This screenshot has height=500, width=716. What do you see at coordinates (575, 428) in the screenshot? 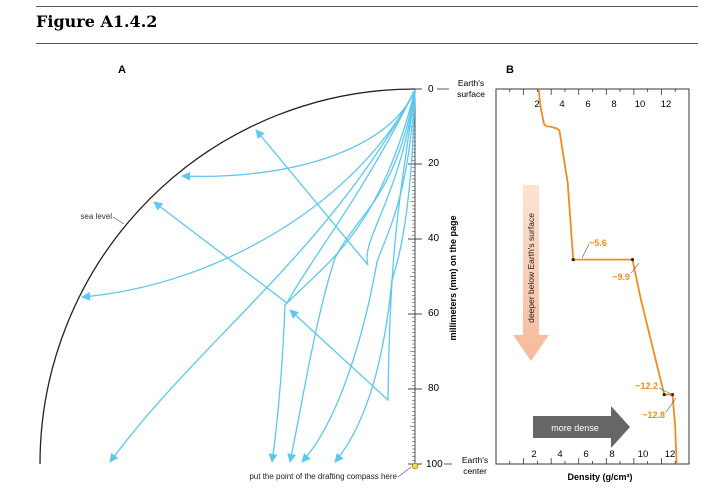
I see `more-dense-label: more dense` at bounding box center [575, 428].